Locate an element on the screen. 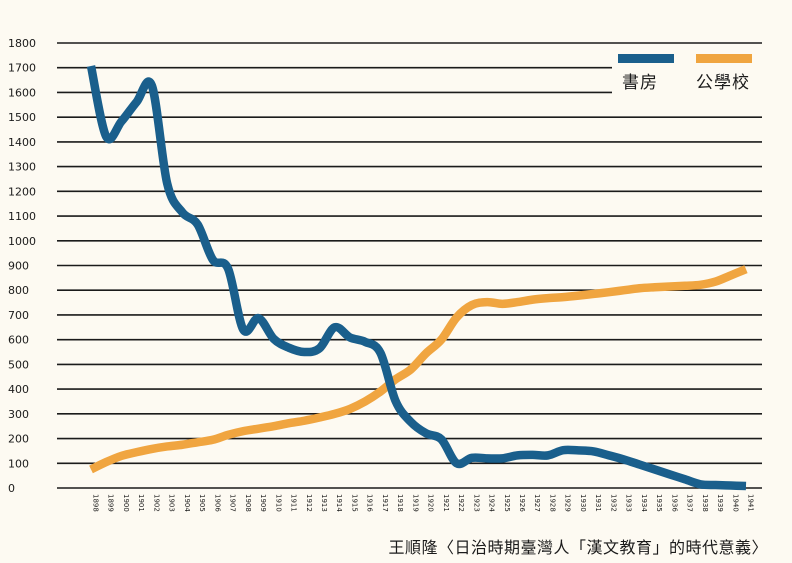 Image resolution: width=792 pixels, height=563 pixels. y-tick-label-500: 500 is located at coordinates (18, 364).